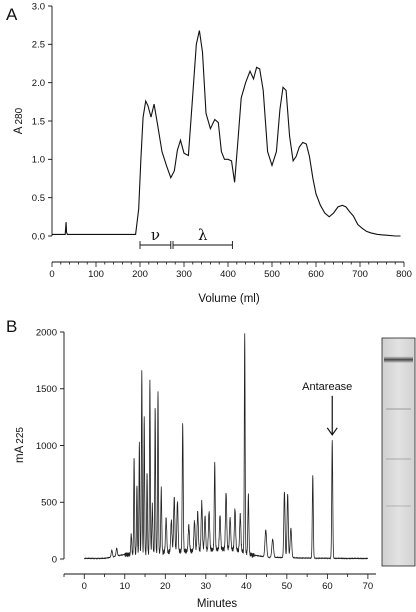 The image size is (416, 612). Describe the element at coordinates (360, 274) in the screenshot. I see `panel-a-x-tick-label: 700` at that location.